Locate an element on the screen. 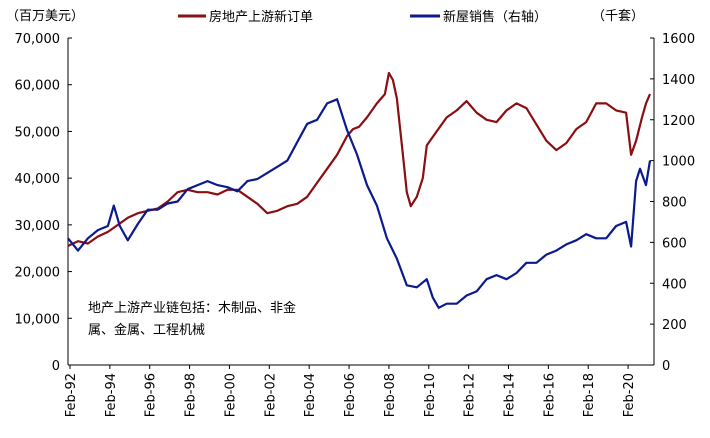 The width and height of the screenshot is (710, 438). x-tick-label: Feb-92 is located at coordinates (71, 395).